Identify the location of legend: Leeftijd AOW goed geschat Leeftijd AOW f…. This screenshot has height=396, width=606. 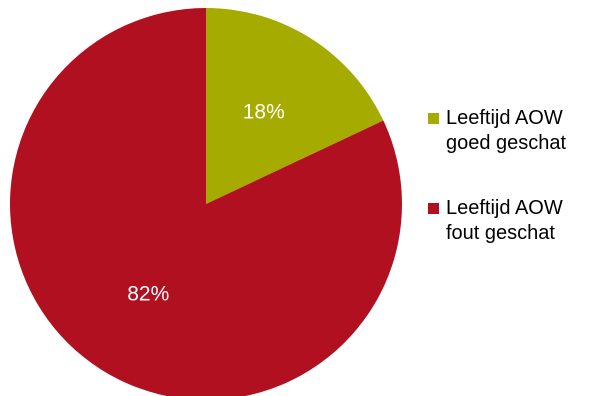
(516, 196).